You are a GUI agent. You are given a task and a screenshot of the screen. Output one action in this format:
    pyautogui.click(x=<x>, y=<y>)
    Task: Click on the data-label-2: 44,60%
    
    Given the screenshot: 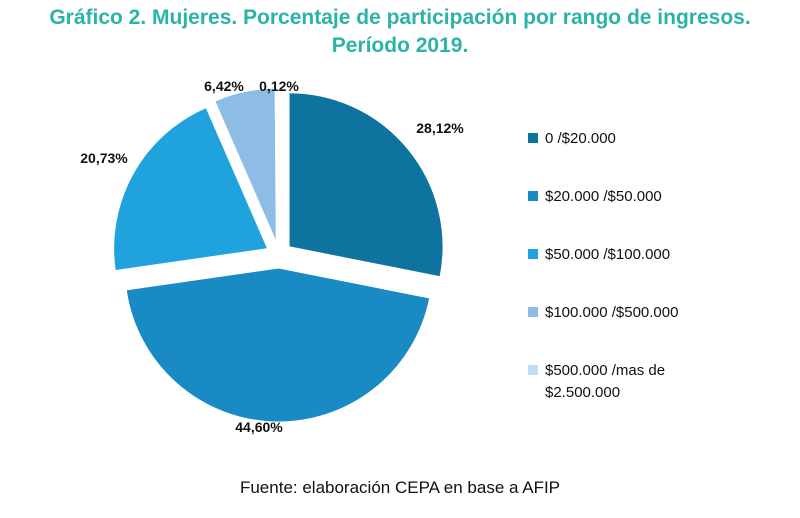 What is the action you would take?
    pyautogui.click(x=259, y=427)
    